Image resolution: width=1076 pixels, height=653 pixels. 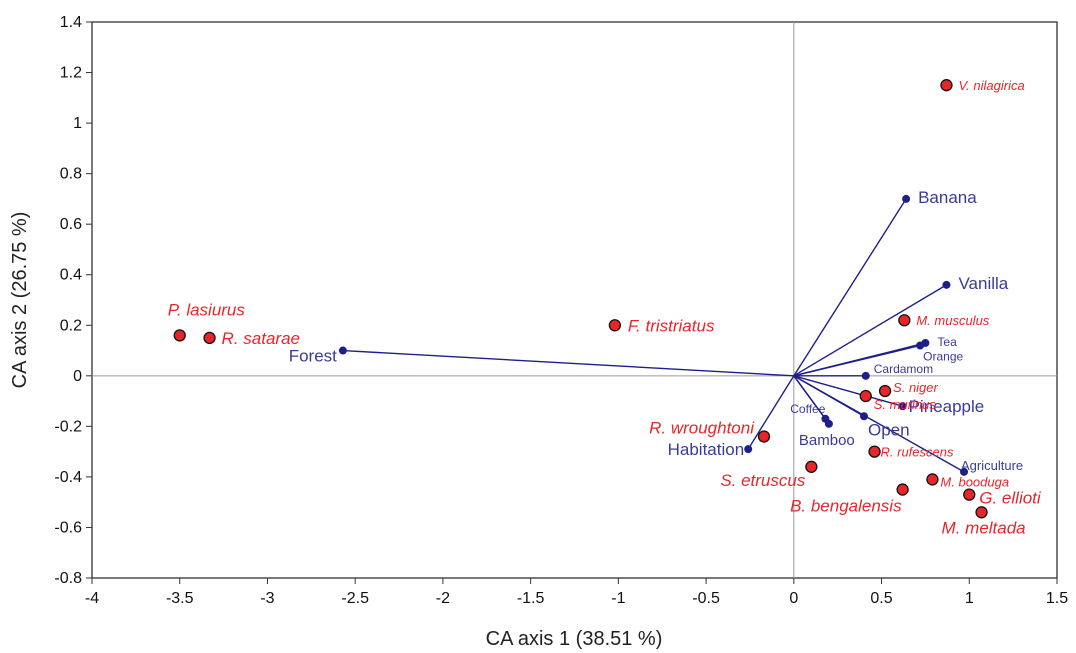 I want to click on species-label: G. ellioti, so click(x=1010, y=498).